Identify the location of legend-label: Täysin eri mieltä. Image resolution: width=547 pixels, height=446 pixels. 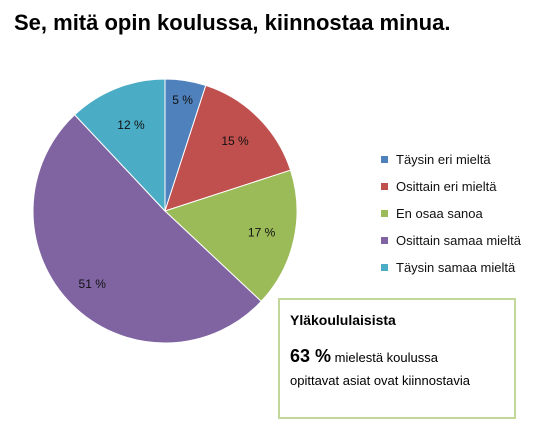
(443, 159).